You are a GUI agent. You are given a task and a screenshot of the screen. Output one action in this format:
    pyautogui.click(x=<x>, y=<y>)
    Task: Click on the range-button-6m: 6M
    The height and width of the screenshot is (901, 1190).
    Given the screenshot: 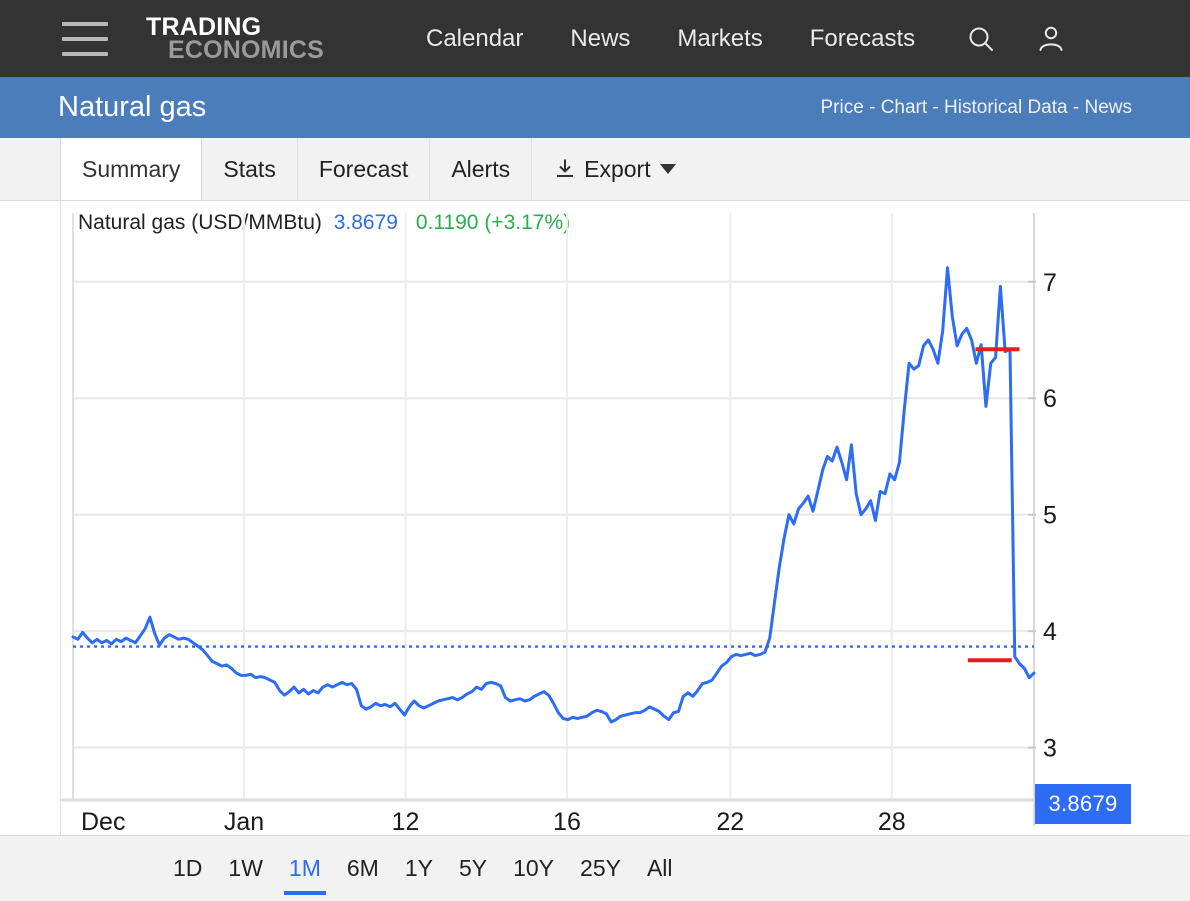 What is the action you would take?
    pyautogui.click(x=363, y=868)
    